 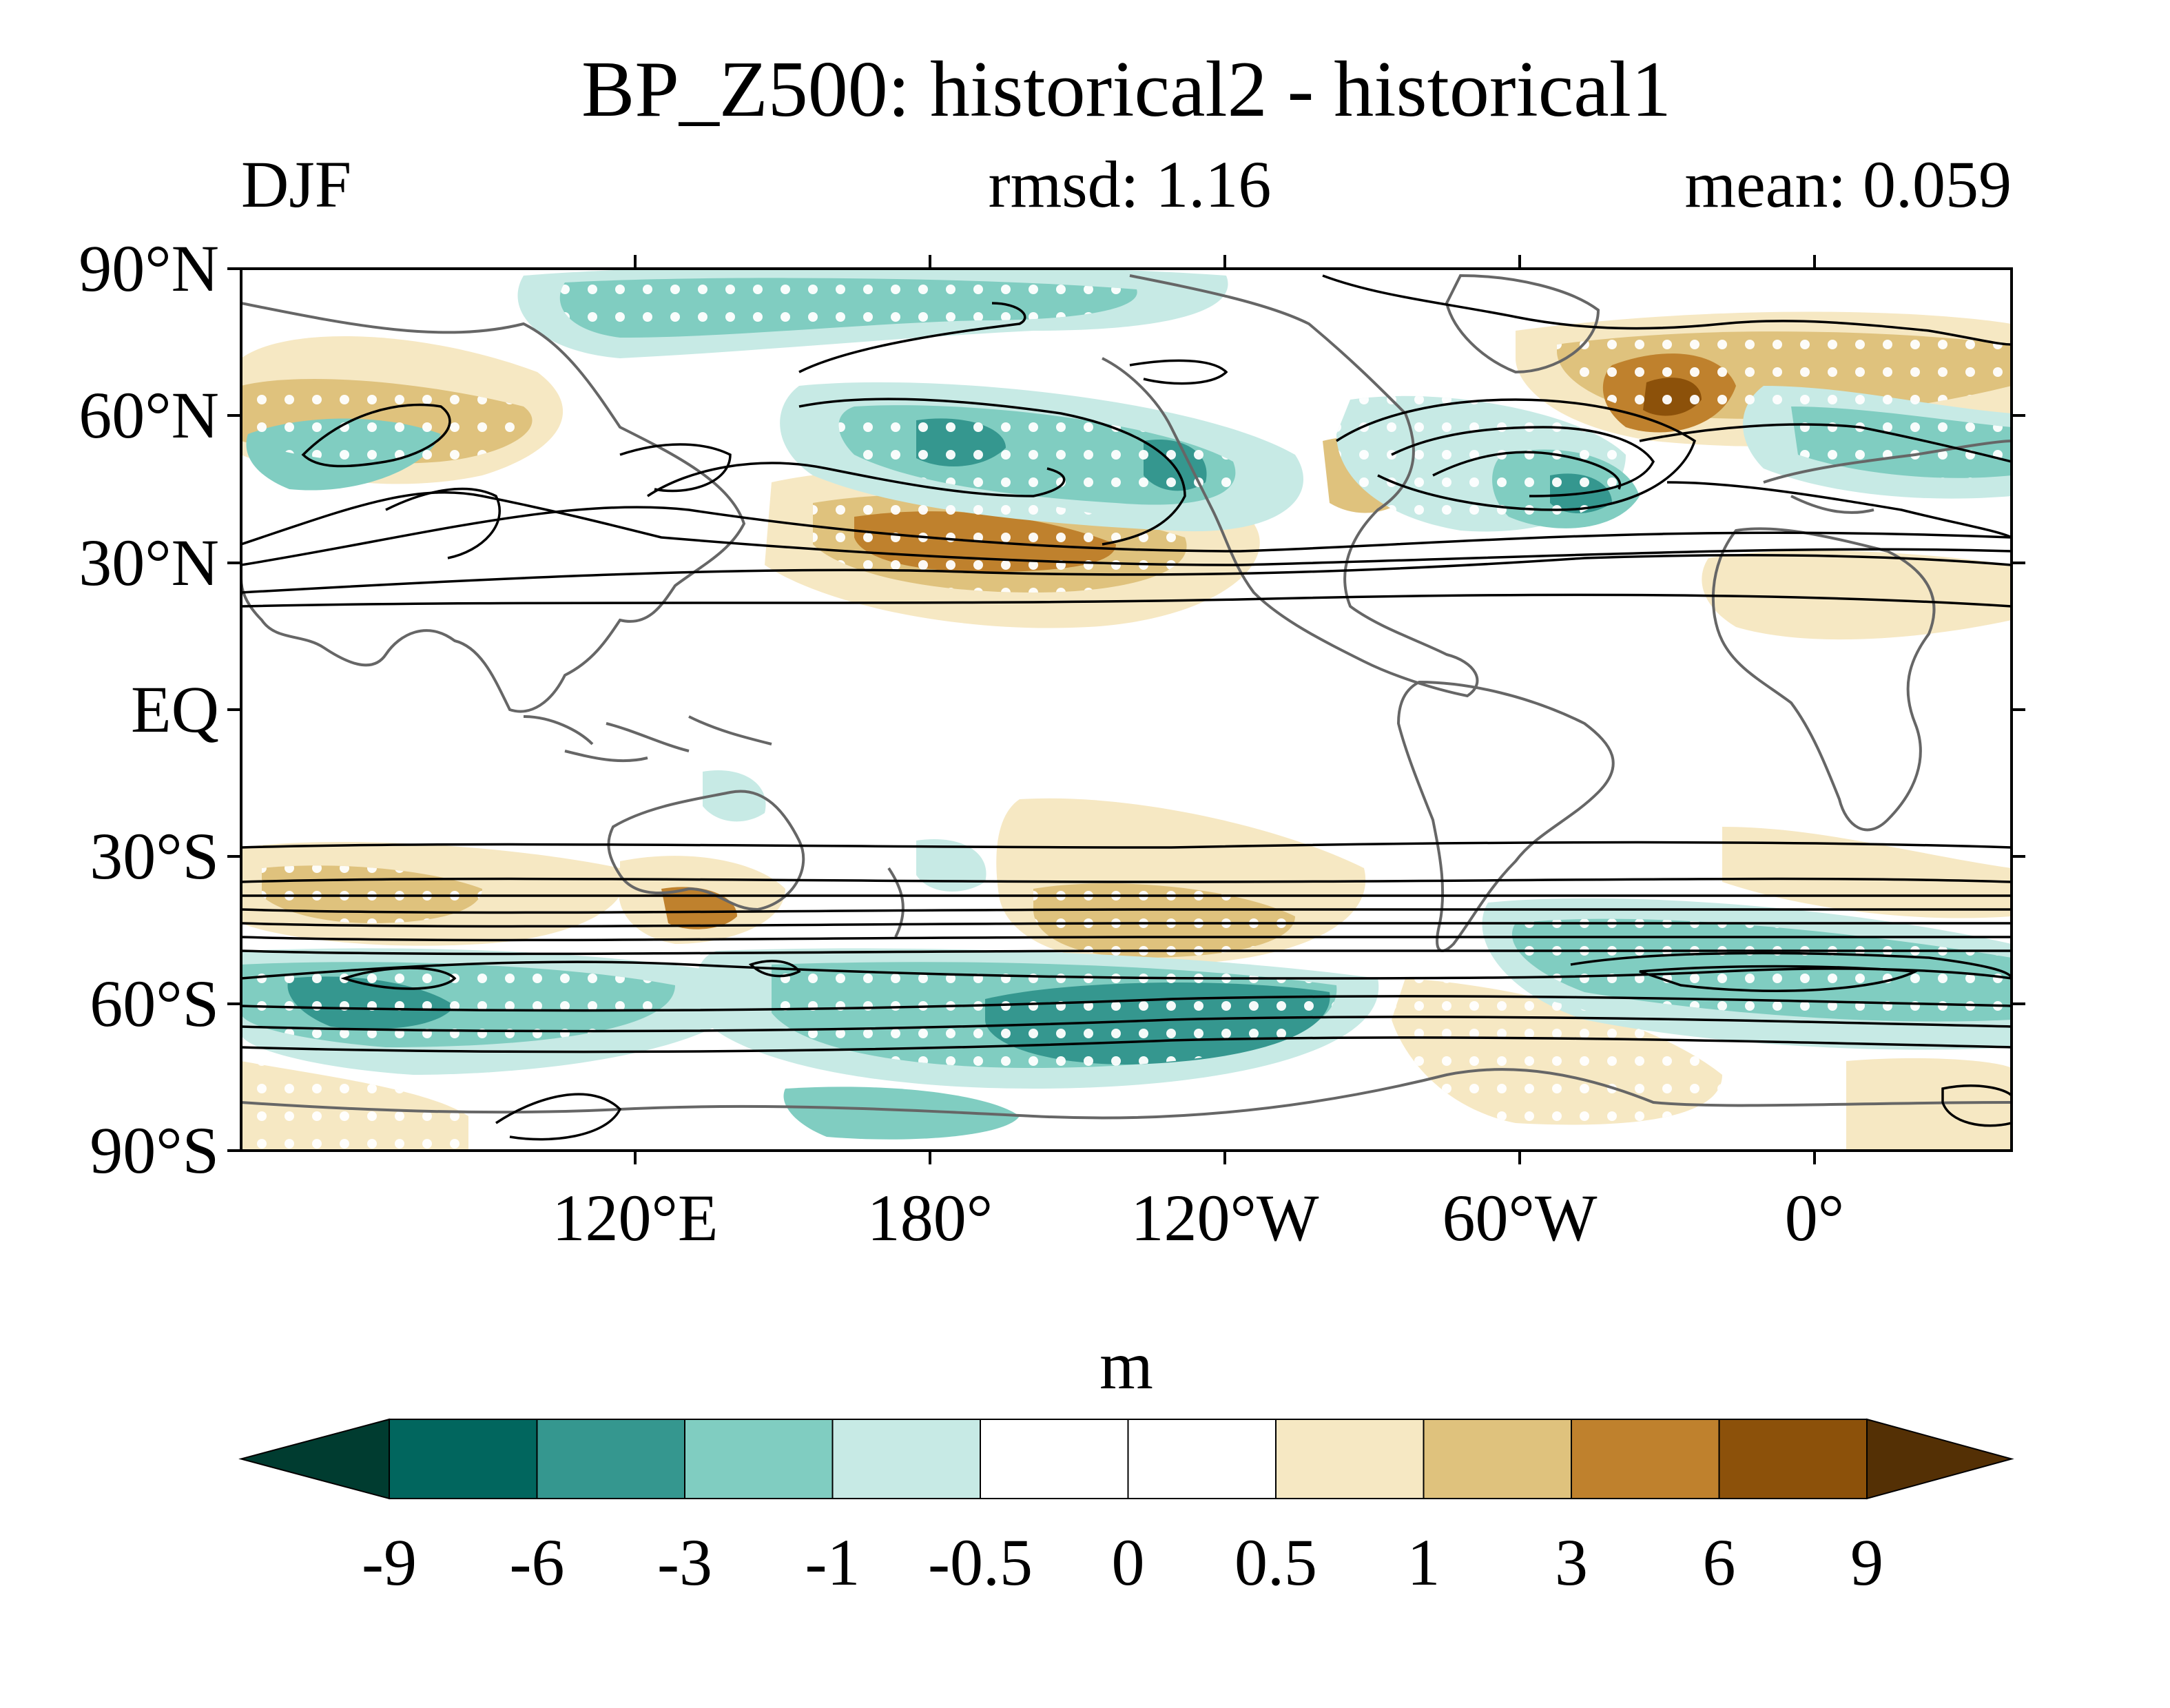 What do you see at coordinates (1848, 184) in the screenshot?
I see `mean-label: mean: 0.059` at bounding box center [1848, 184].